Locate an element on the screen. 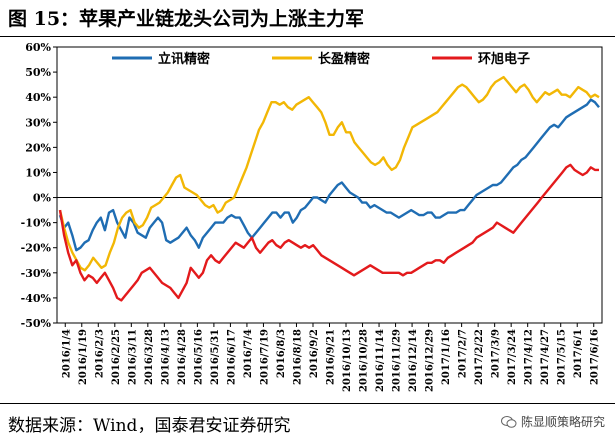 The height and width of the screenshot is (448, 615). x-tick-label: 2016/5/16 is located at coordinates (198, 357).